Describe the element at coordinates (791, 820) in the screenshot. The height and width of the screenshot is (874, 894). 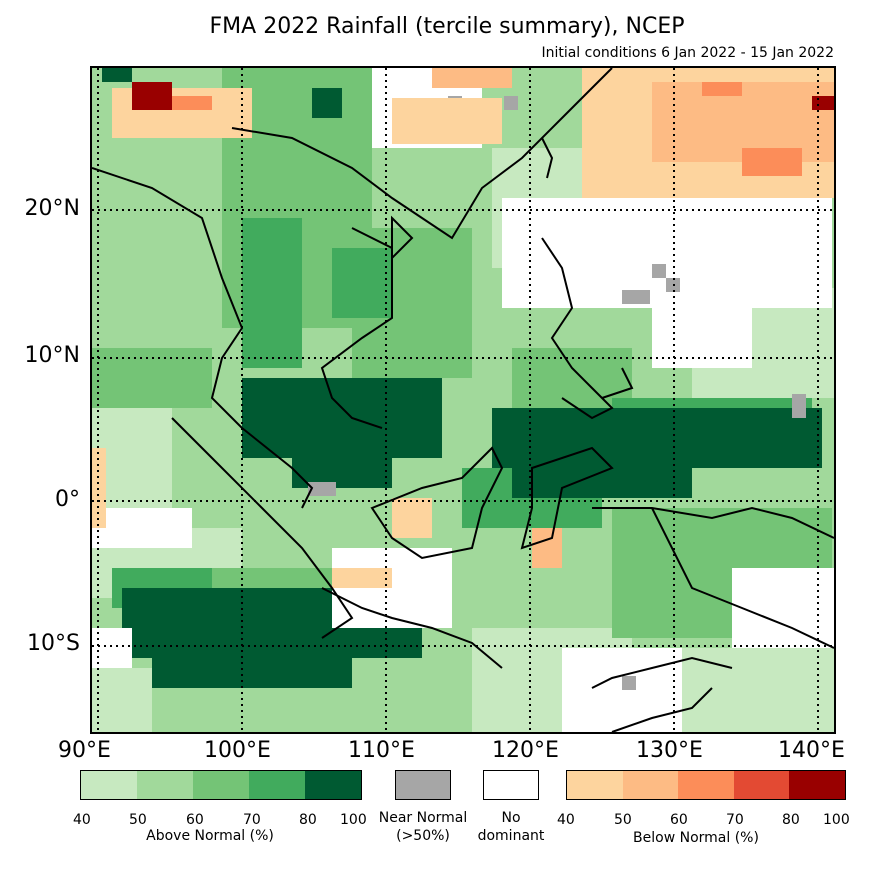
I see `below-tick: 80` at that location.